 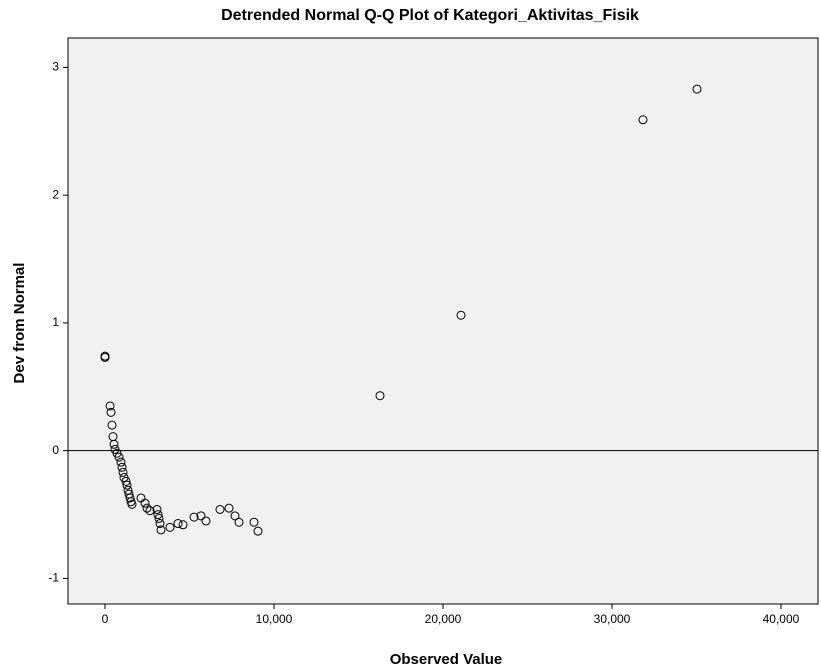 What do you see at coordinates (443, 619) in the screenshot?
I see `x-tick-label: 20,000` at bounding box center [443, 619].